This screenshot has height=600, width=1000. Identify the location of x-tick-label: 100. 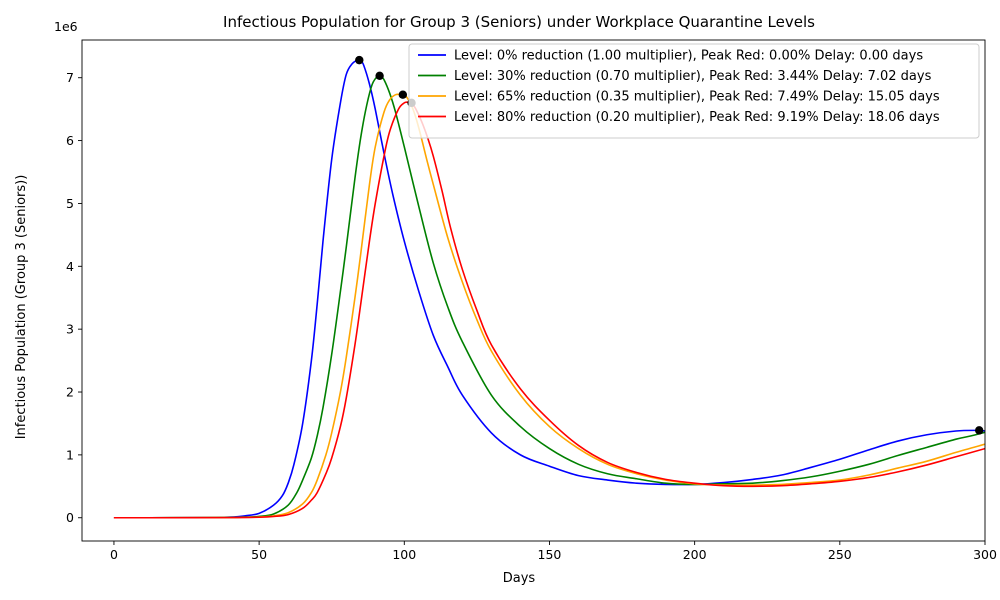
(404, 554).